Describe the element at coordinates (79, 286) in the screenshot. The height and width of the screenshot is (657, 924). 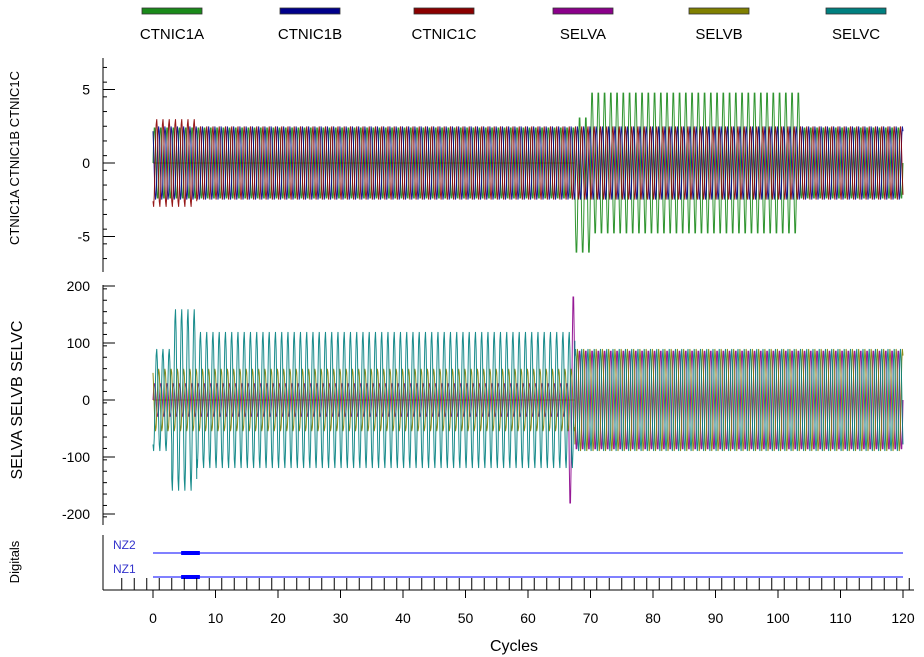
I see `y-tick-label: 200` at that location.